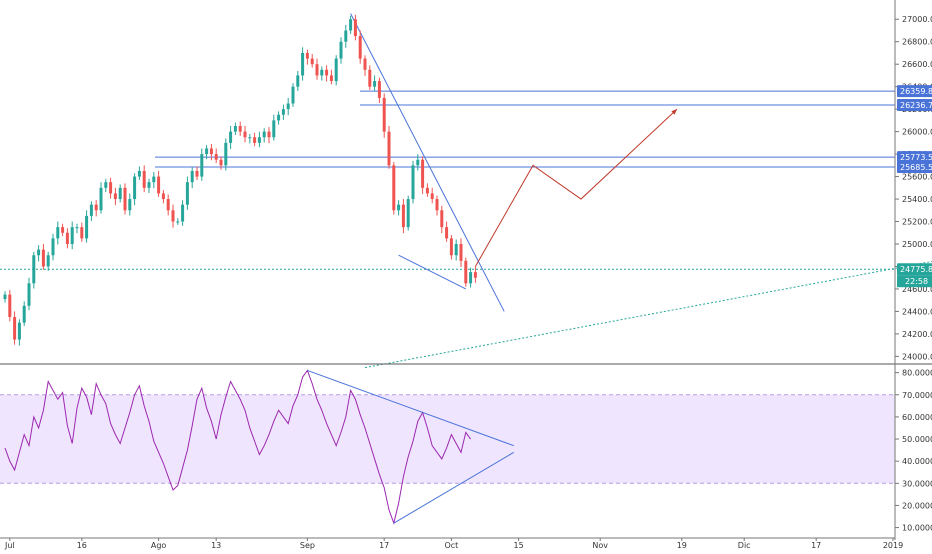 This screenshot has height=554, width=932. What do you see at coordinates (917, 19) in the screenshot?
I see `price-tick-label: 27000.00` at bounding box center [917, 19].